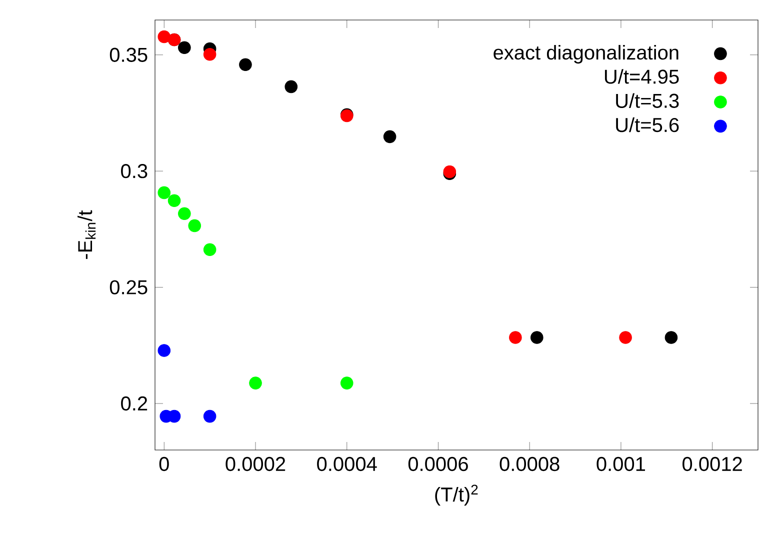 This screenshot has height=537, width=764. I want to click on y-tick-label: 0.35, so click(129, 55).